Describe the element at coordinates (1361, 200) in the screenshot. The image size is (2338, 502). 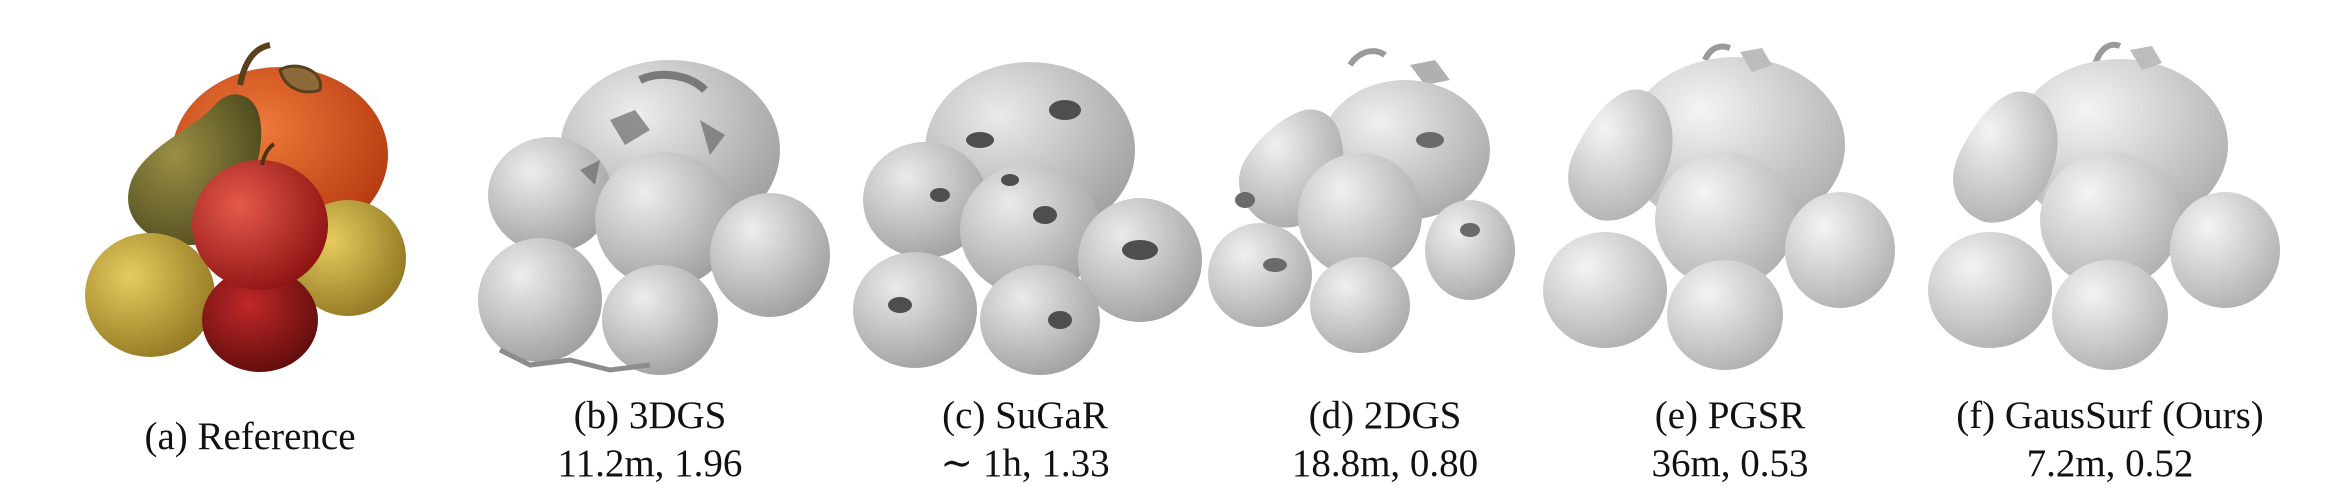
I see `mesh-2dgs` at that location.